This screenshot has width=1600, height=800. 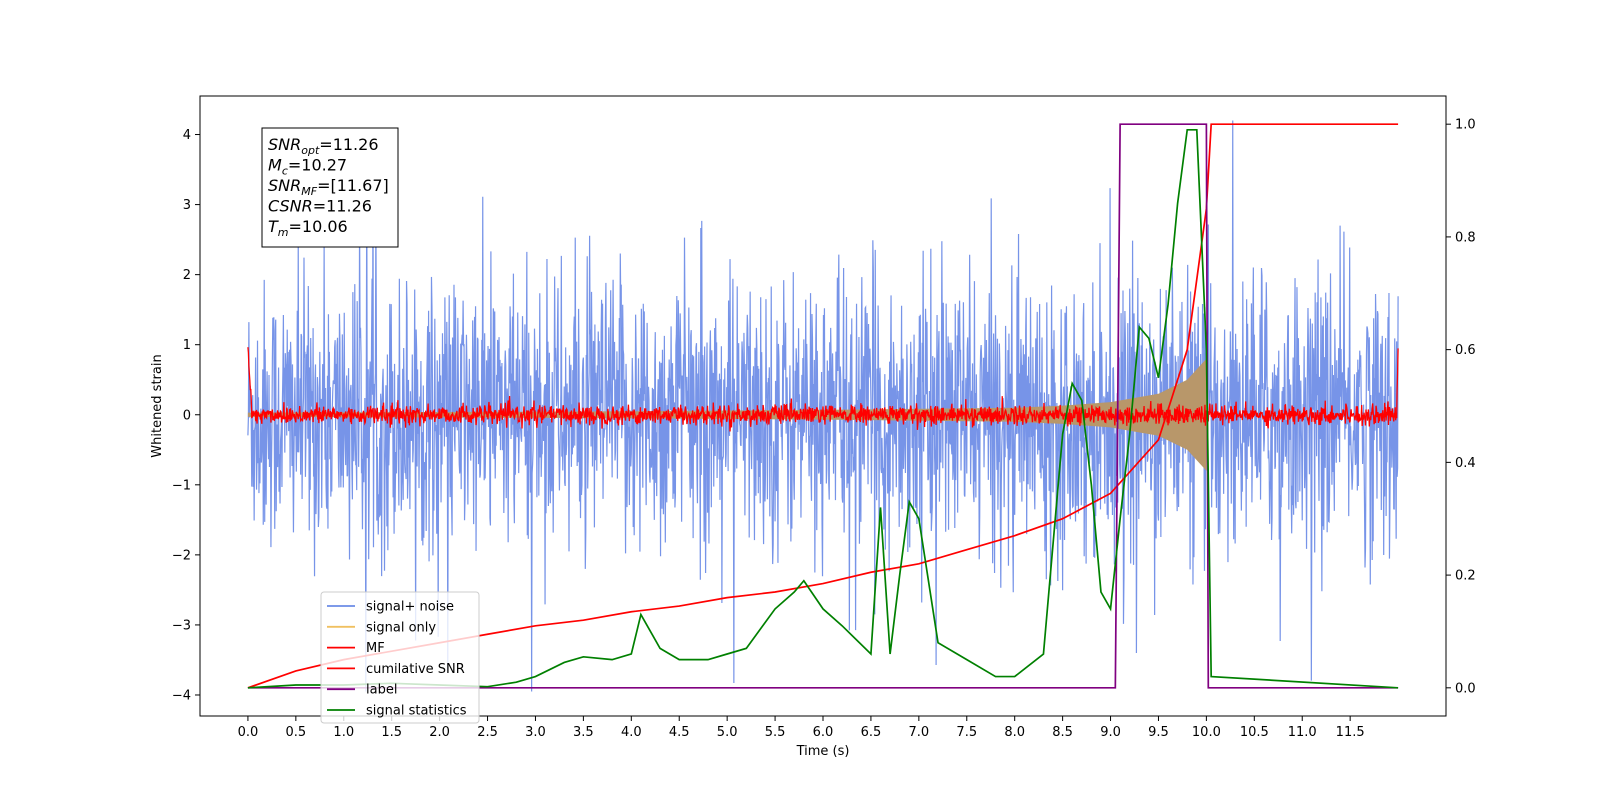 What do you see at coordinates (1110, 732) in the screenshot?
I see `x-tick-label: 9.0` at bounding box center [1110, 732].